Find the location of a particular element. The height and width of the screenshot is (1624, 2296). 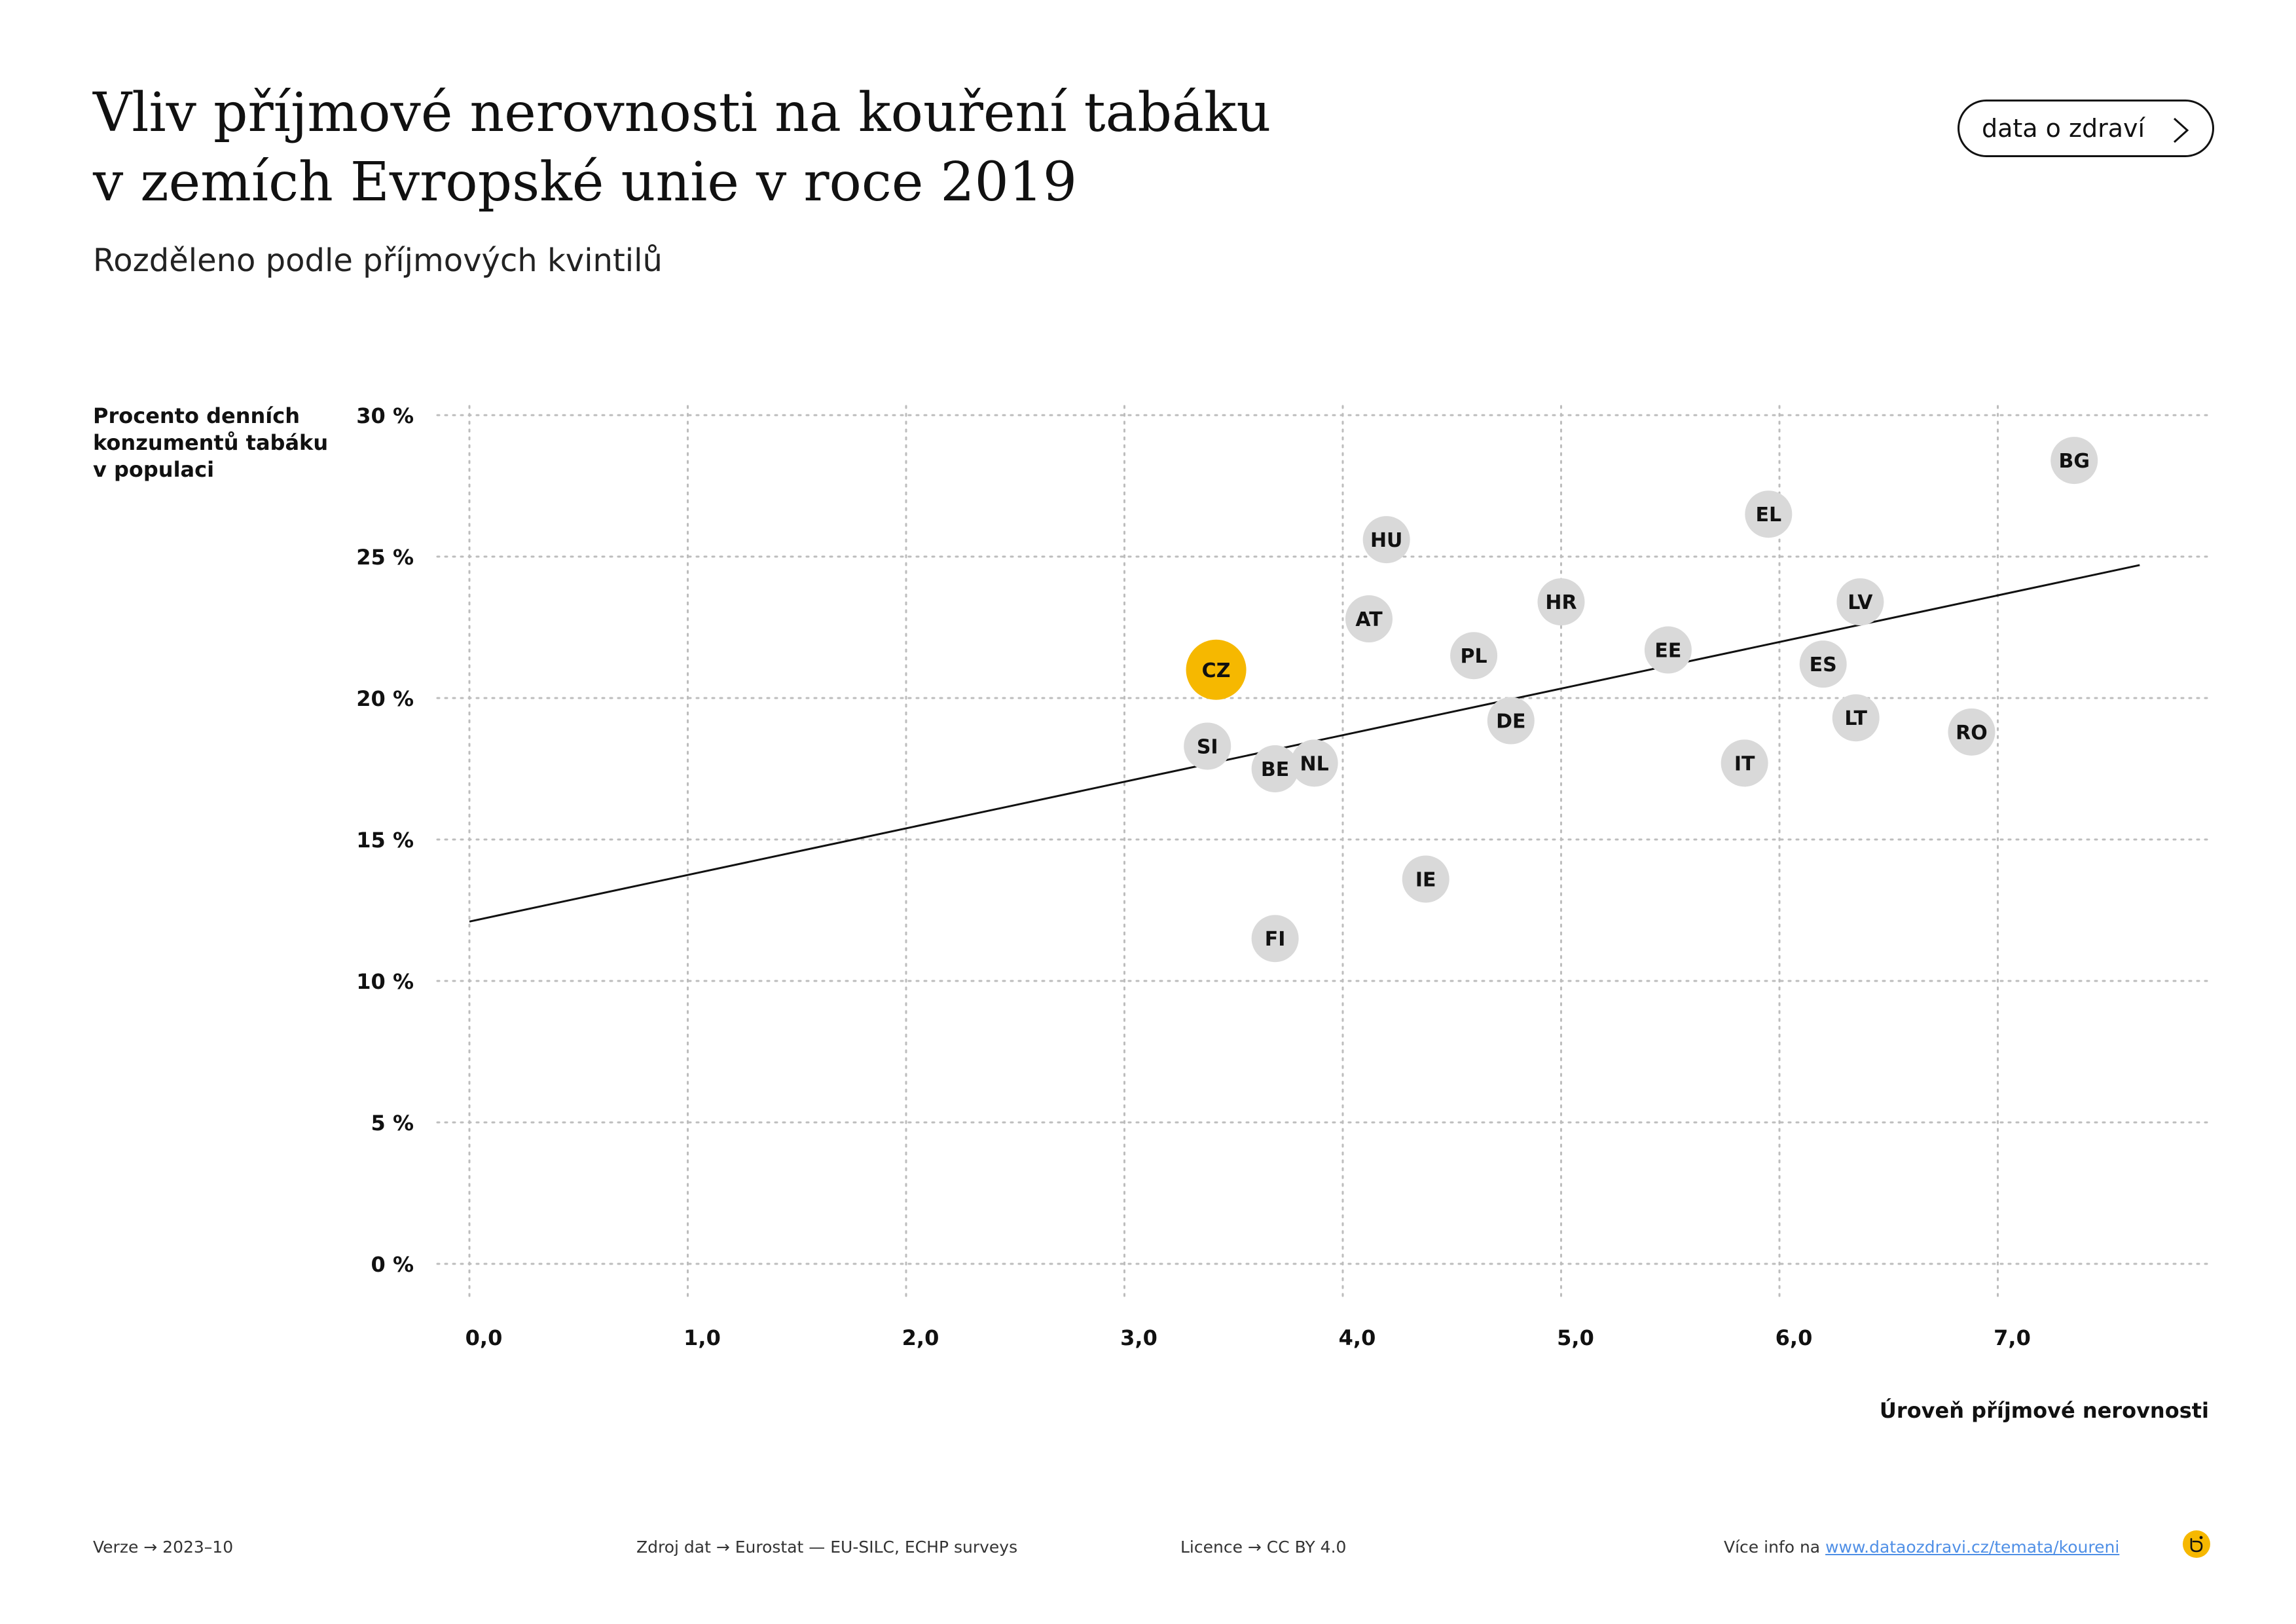

data-point-bg: BG is located at coordinates (2074, 461).